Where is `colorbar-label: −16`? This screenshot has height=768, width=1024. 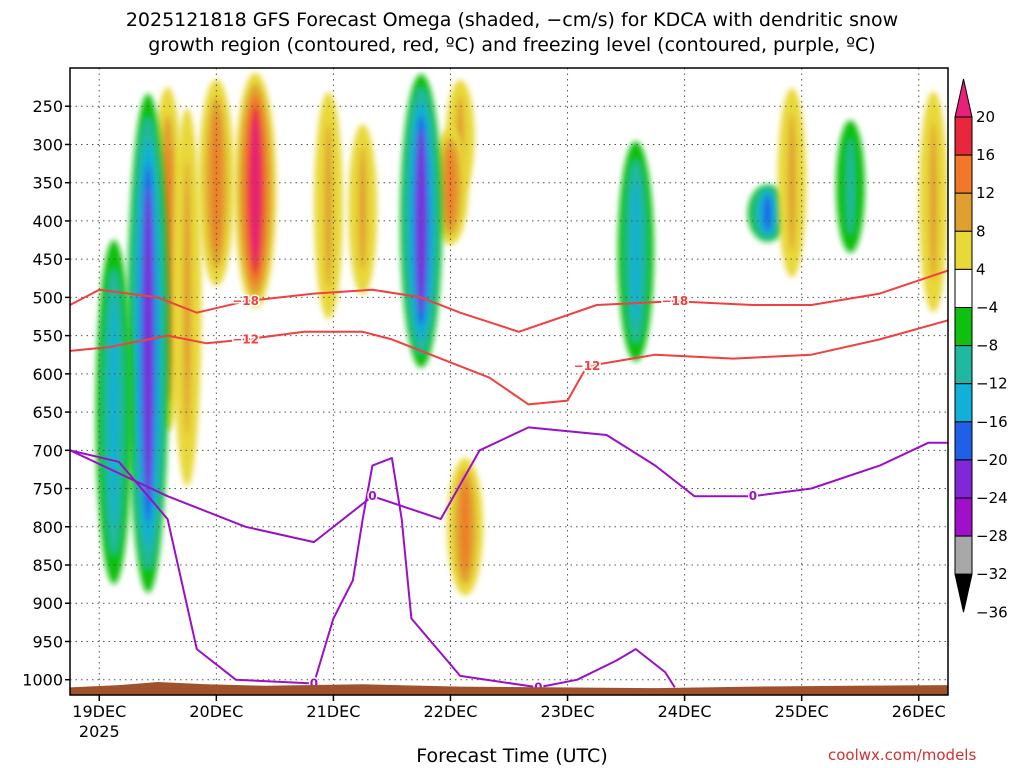
colorbar-label: −16 is located at coordinates (992, 422).